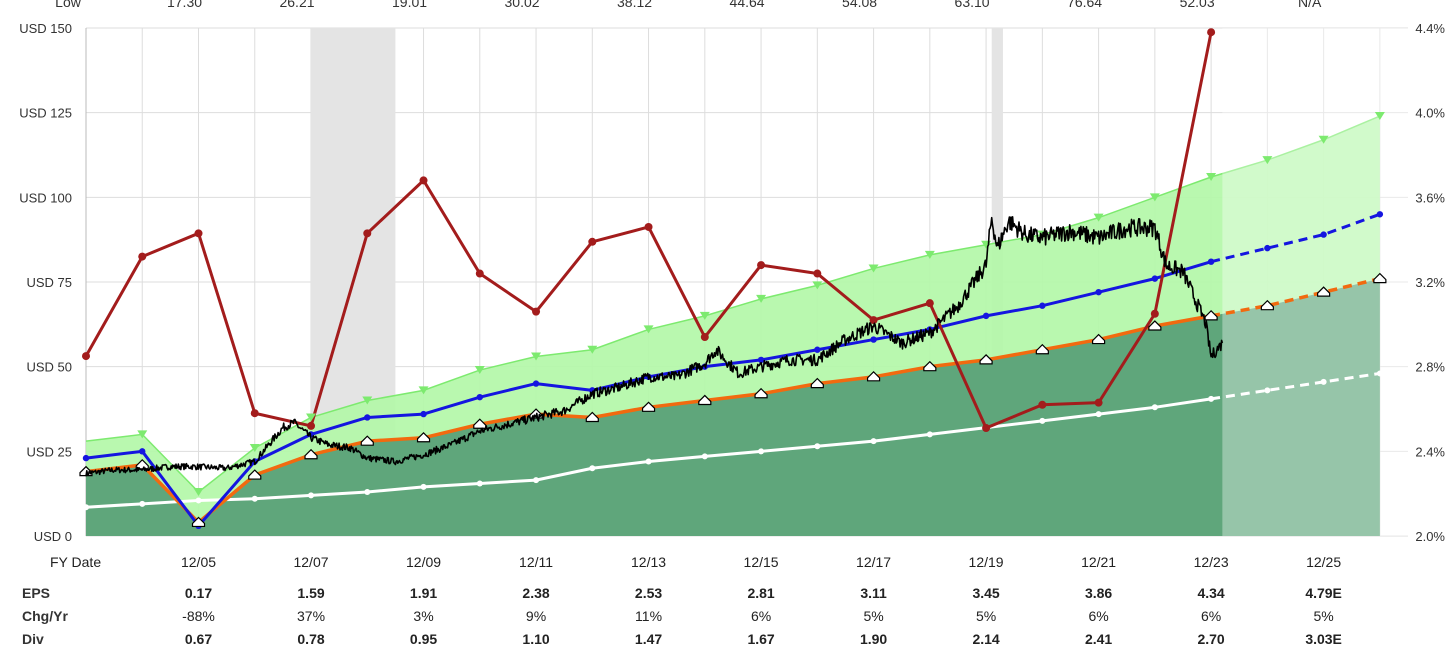  What do you see at coordinates (648, 639) in the screenshot?
I see `div-value: 1.47` at bounding box center [648, 639].